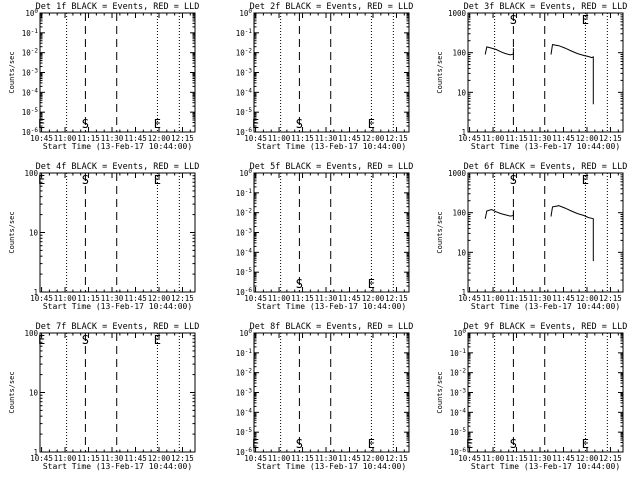 This screenshot has height=480, width=640. I want to click on panel-title: Det 7f BLACK = Events, RED = LLD, so click(118, 327).